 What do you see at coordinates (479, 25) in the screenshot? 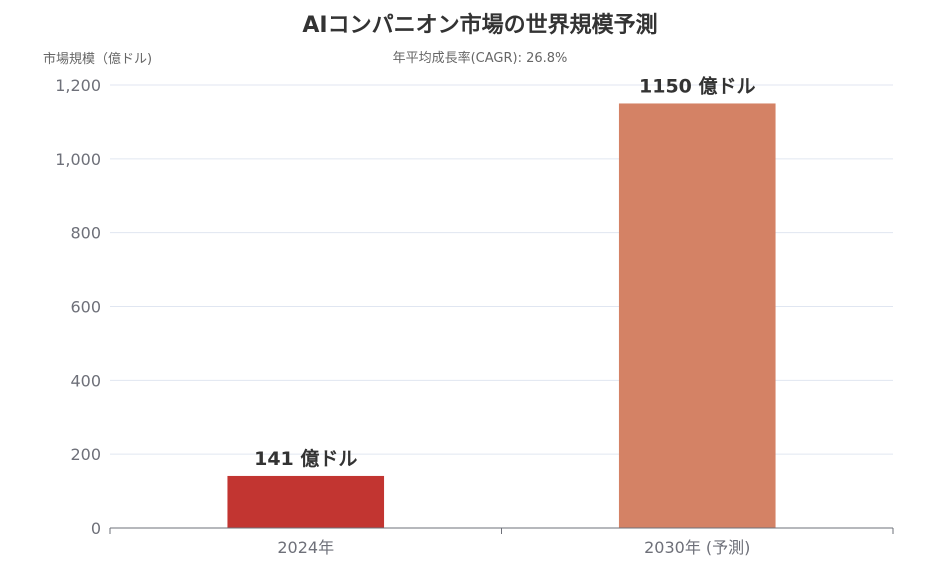
I see `chart-title: AIコンパニオン市場の世界規模予測` at bounding box center [479, 25].